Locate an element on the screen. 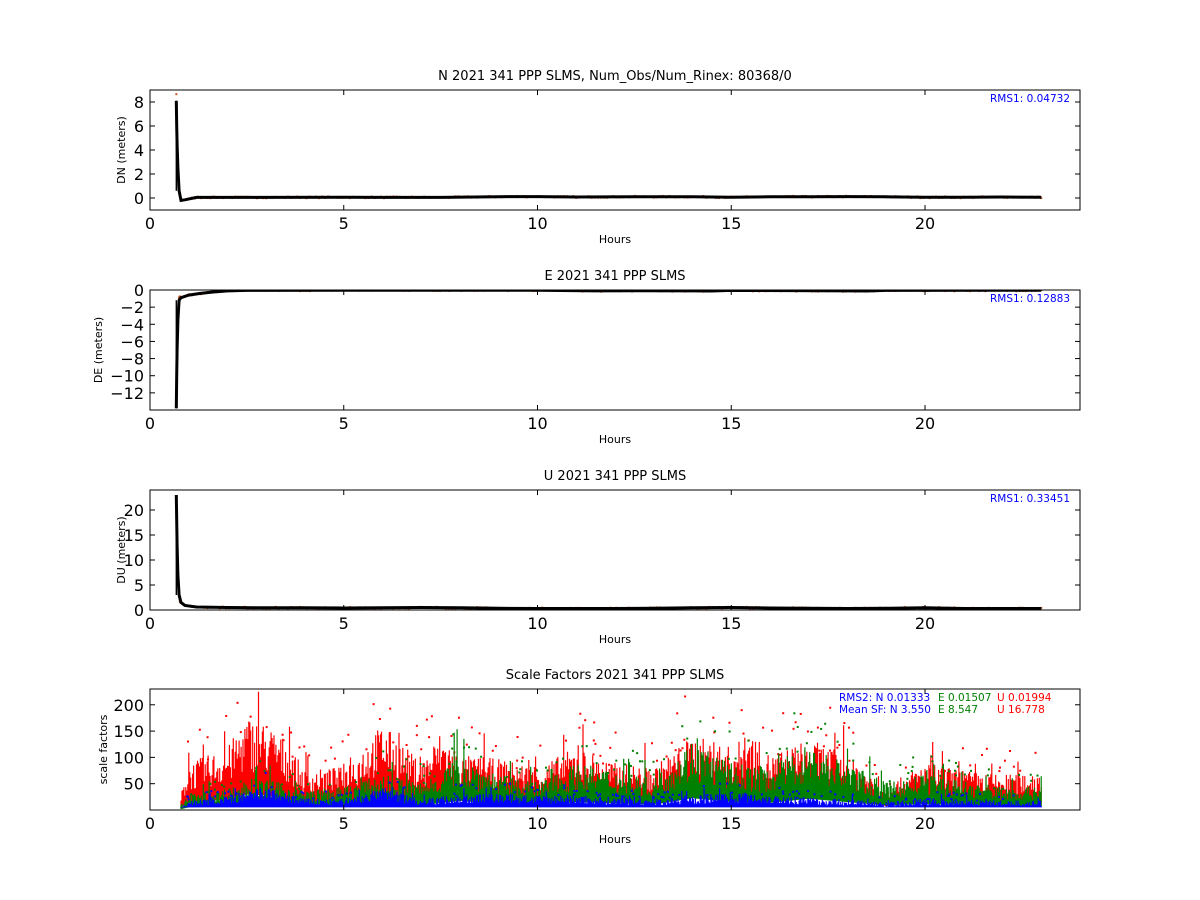 Image resolution: width=1200 pixels, height=900 pixels. y-axis-label: DU (meters) is located at coordinates (121, 549).